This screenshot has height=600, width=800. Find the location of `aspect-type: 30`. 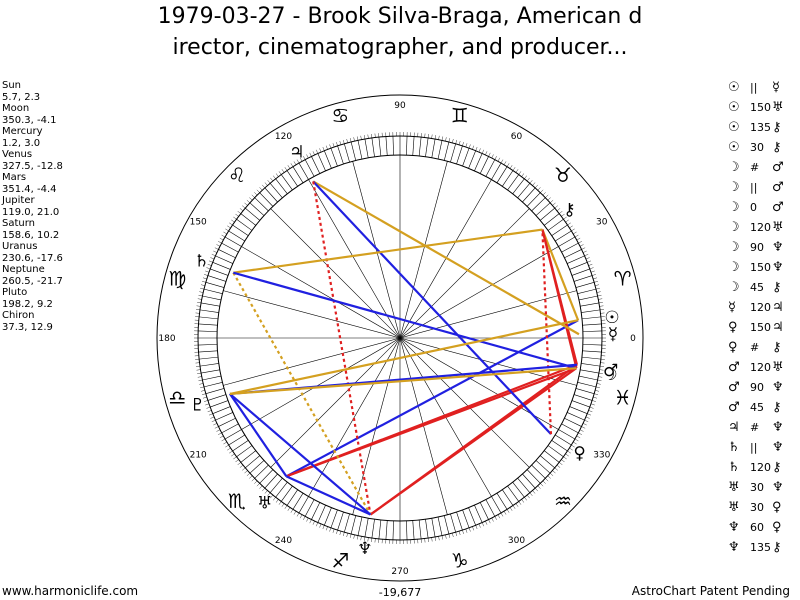

aspect-type: 30 is located at coordinates (757, 487).